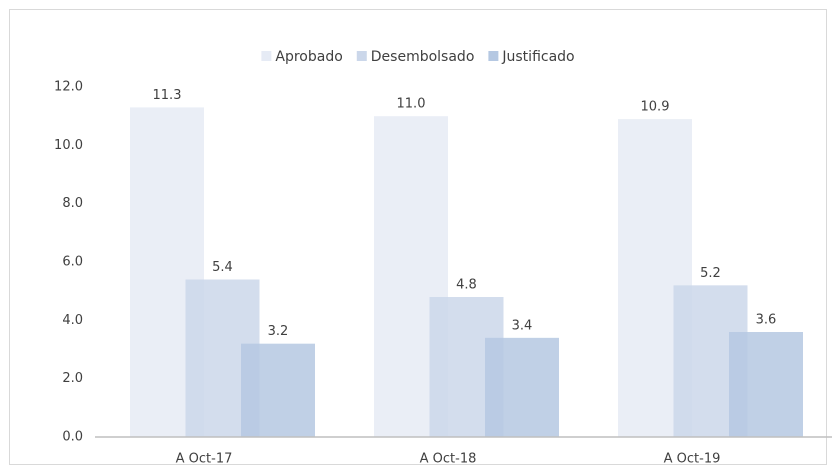 The width and height of the screenshot is (836, 471). Describe the element at coordinates (68, 145) in the screenshot. I see `y-tick-label: 10.0` at that location.